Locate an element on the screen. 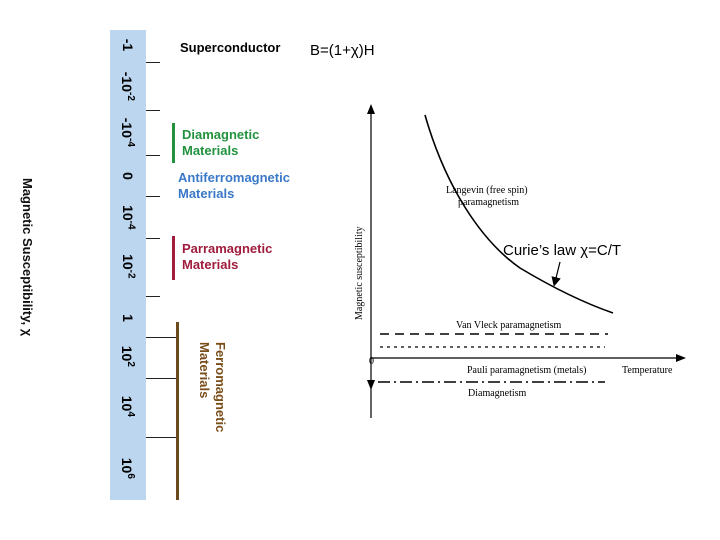 The height and width of the screenshot is (540, 720). diamagnetism-label: Diamagnetism is located at coordinates (497, 393).